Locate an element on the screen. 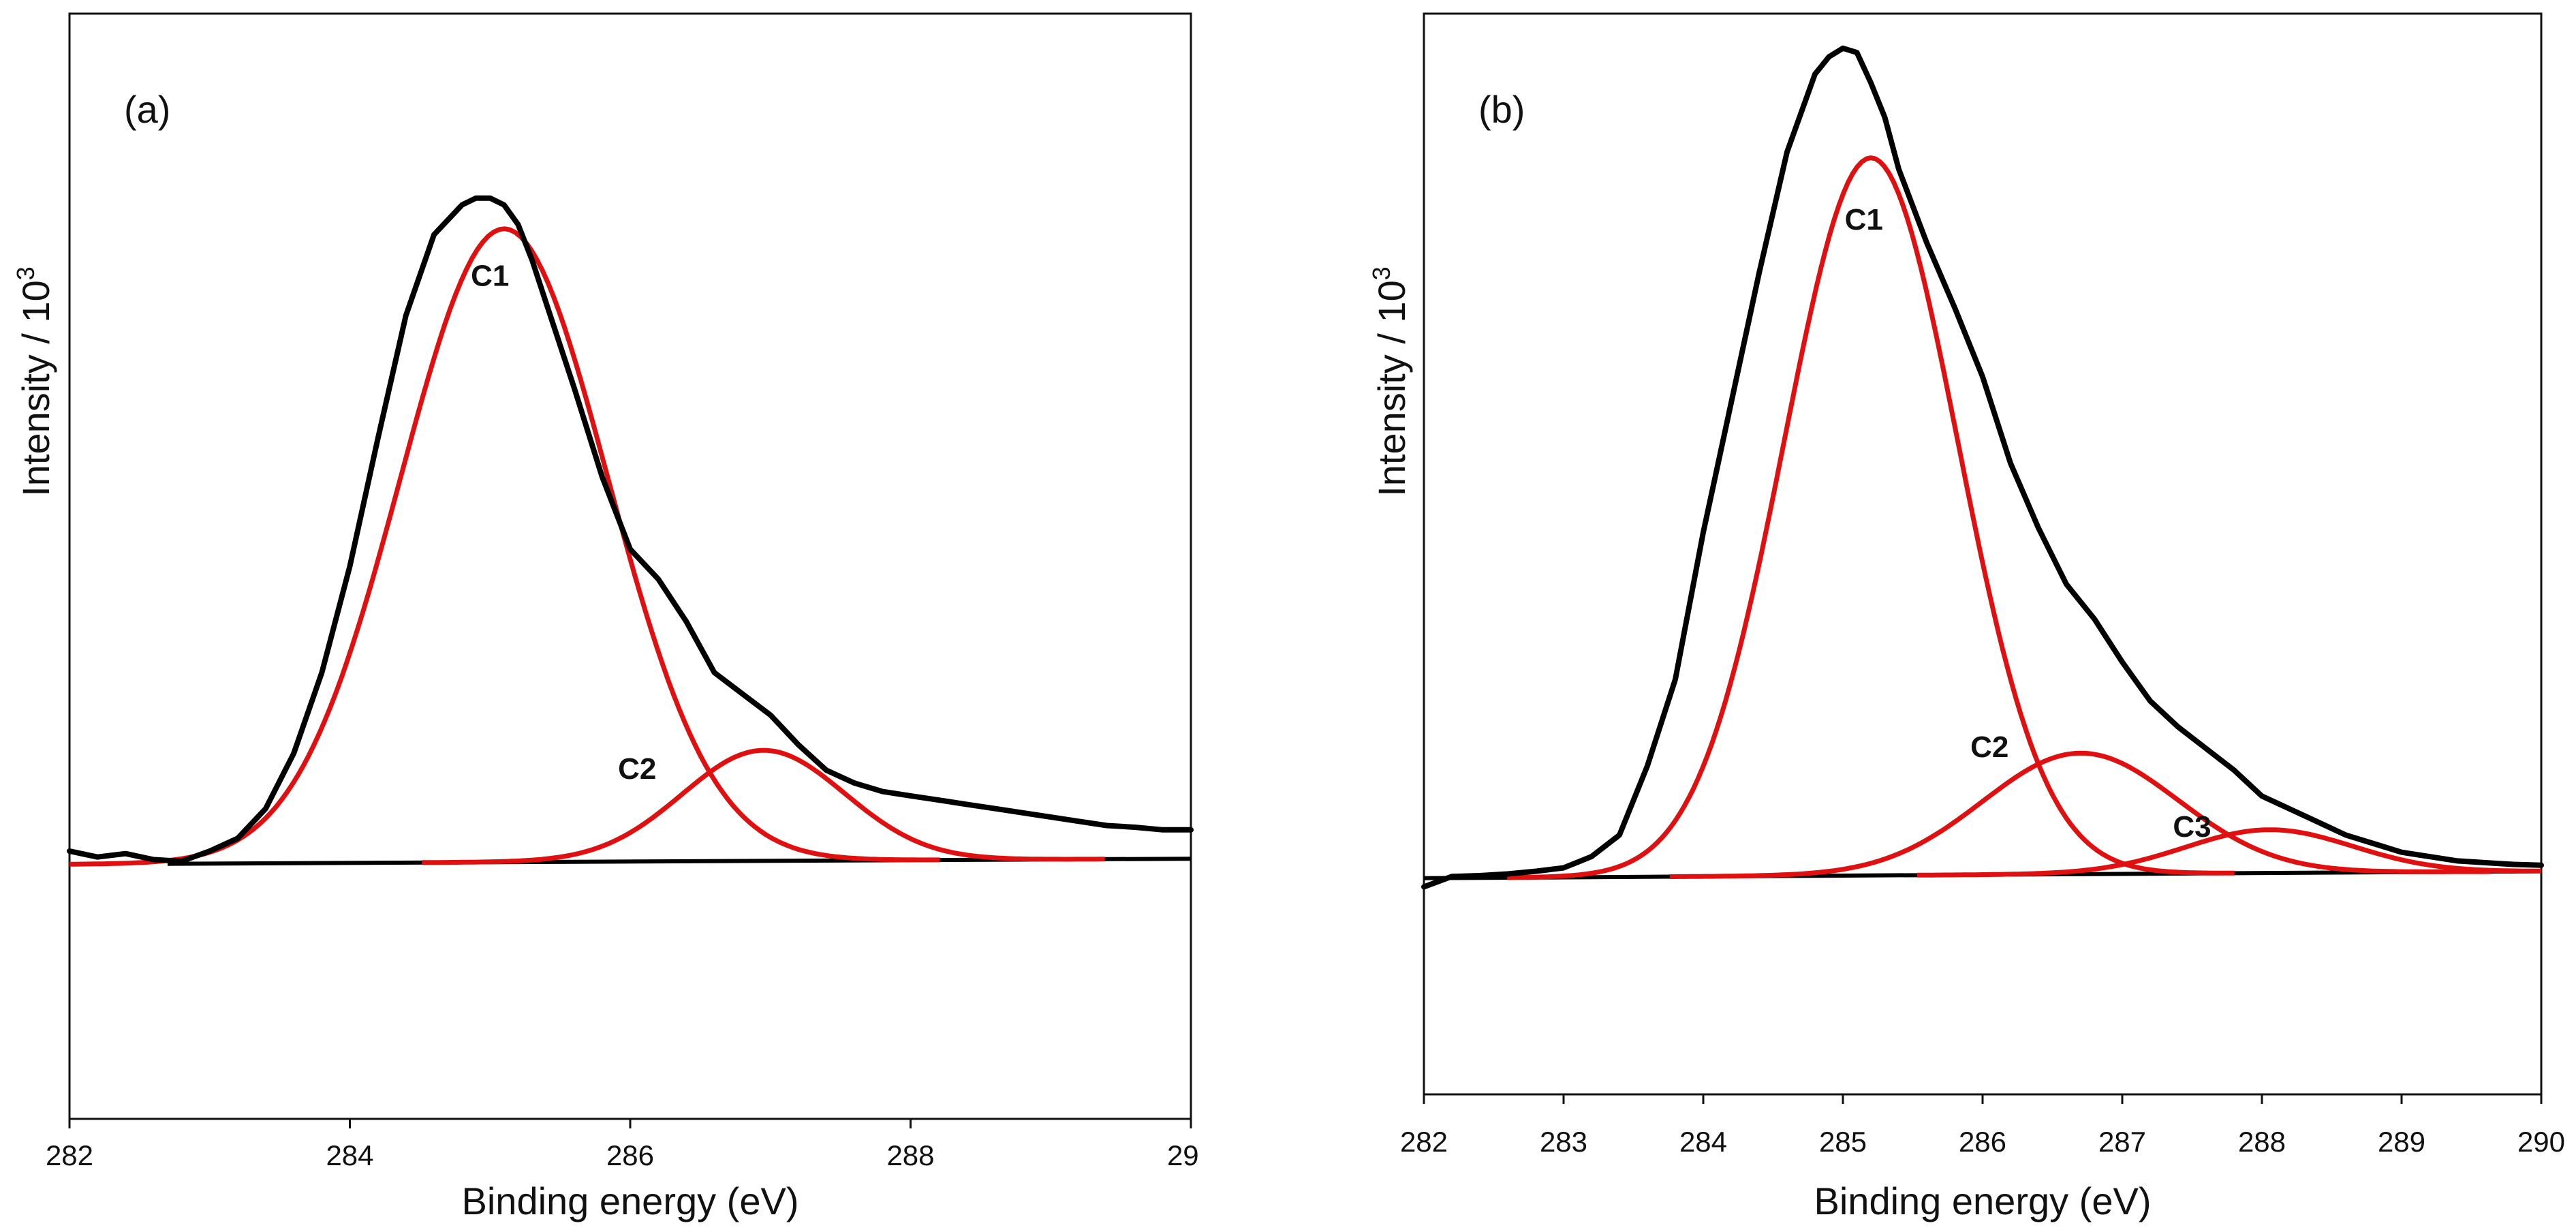  x-tick-label: 287 is located at coordinates (2122, 1142).